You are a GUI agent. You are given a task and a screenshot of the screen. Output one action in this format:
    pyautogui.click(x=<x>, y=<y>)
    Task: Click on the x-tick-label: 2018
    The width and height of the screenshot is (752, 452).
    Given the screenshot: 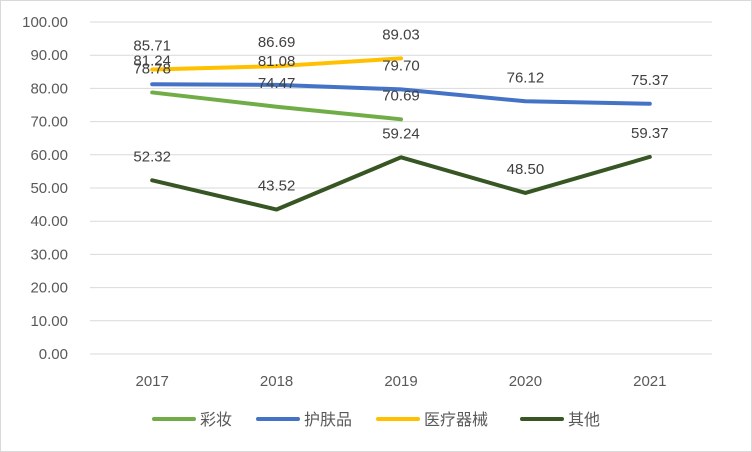 What is the action you would take?
    pyautogui.click(x=276, y=381)
    